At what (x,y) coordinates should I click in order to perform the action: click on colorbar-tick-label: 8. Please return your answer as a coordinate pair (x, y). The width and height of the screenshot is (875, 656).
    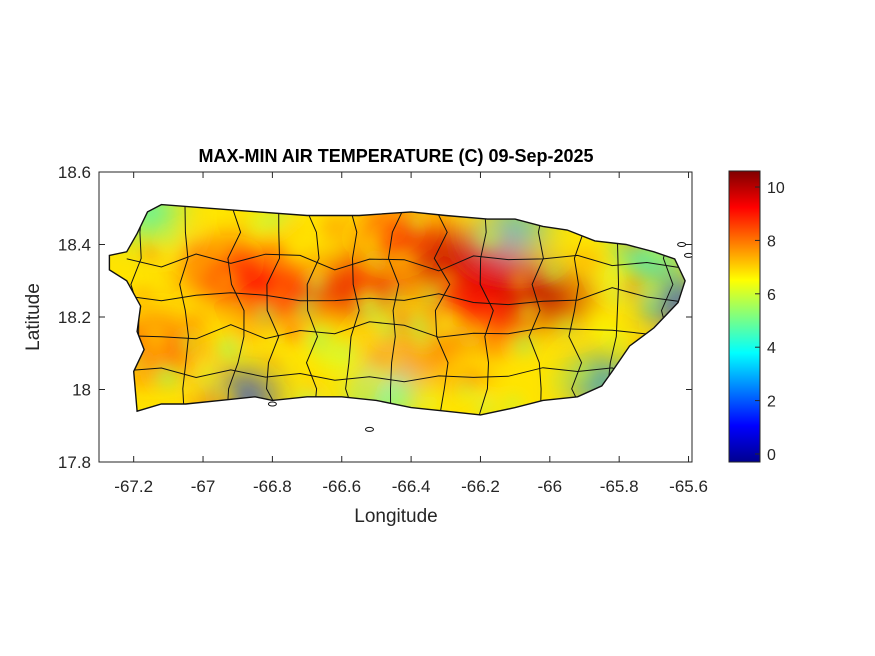
    Looking at the image, I should click on (771, 241).